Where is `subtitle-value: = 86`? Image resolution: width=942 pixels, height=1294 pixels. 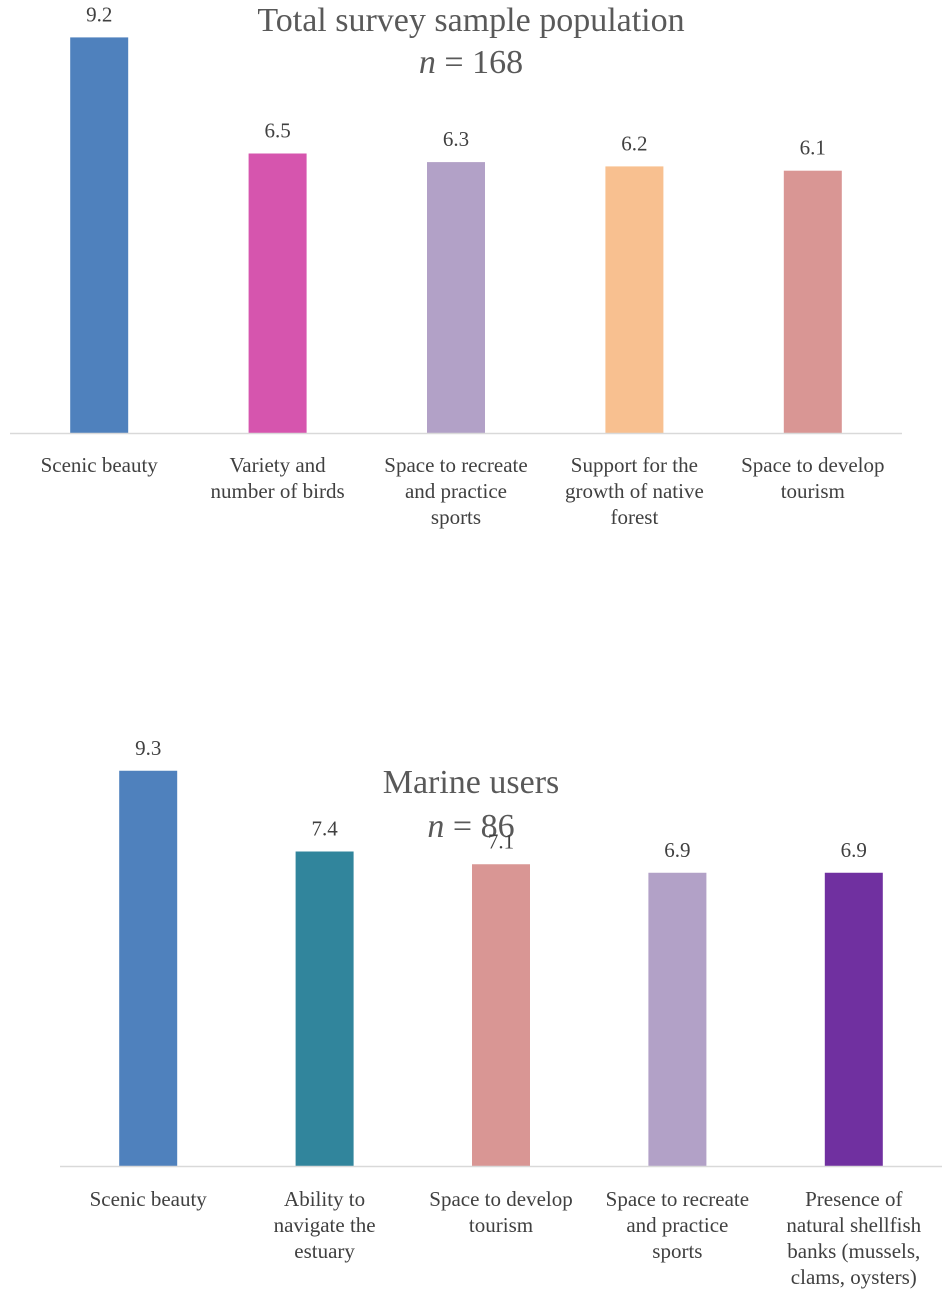 subtitle-value: = 86 is located at coordinates (479, 826).